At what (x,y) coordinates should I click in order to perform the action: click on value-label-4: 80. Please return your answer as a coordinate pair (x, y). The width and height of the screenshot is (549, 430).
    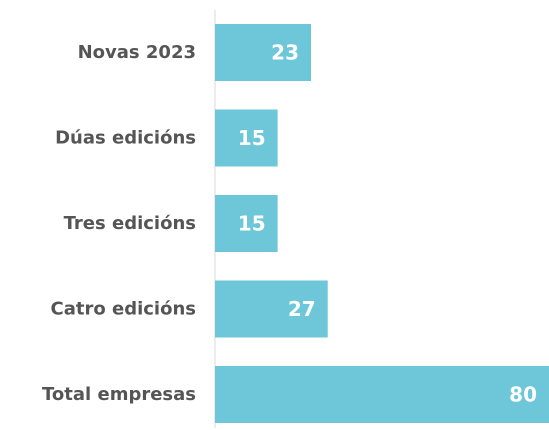
    Looking at the image, I should click on (523, 395).